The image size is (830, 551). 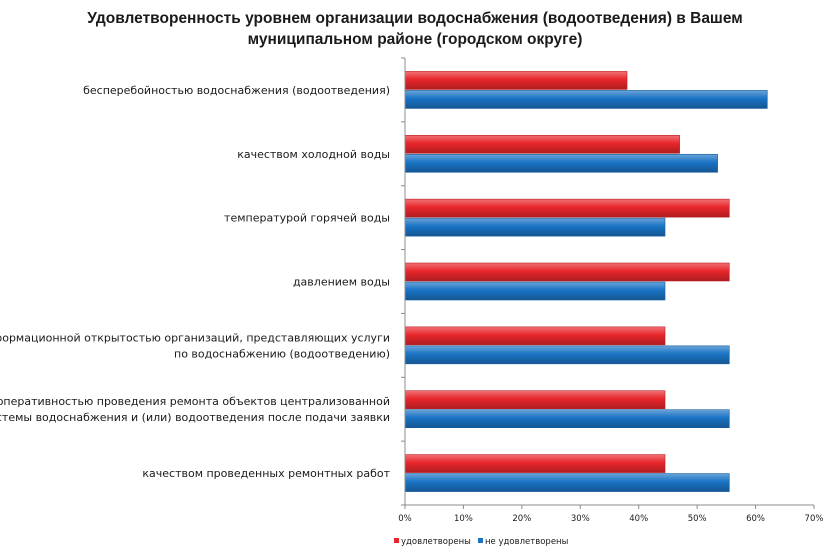 I want to click on x-tick-label-5: 50%, so click(x=697, y=519).